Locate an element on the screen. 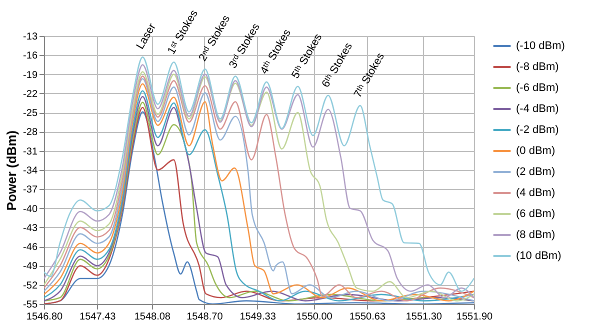  legend-label: (6 dBm) is located at coordinates (536, 214).